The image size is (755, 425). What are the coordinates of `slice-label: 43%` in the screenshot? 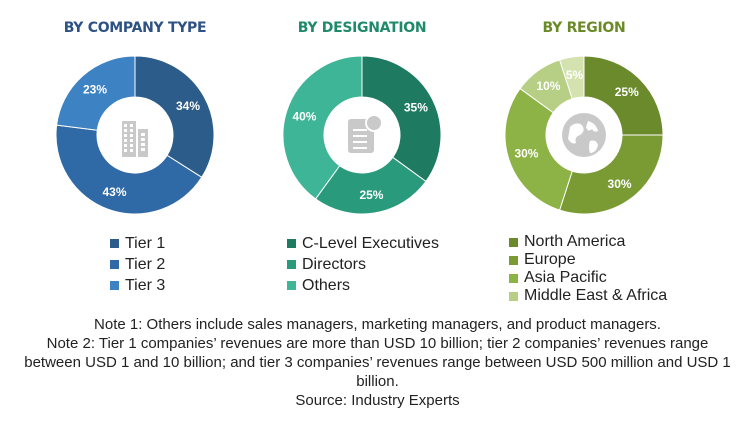 It's located at (114, 192).